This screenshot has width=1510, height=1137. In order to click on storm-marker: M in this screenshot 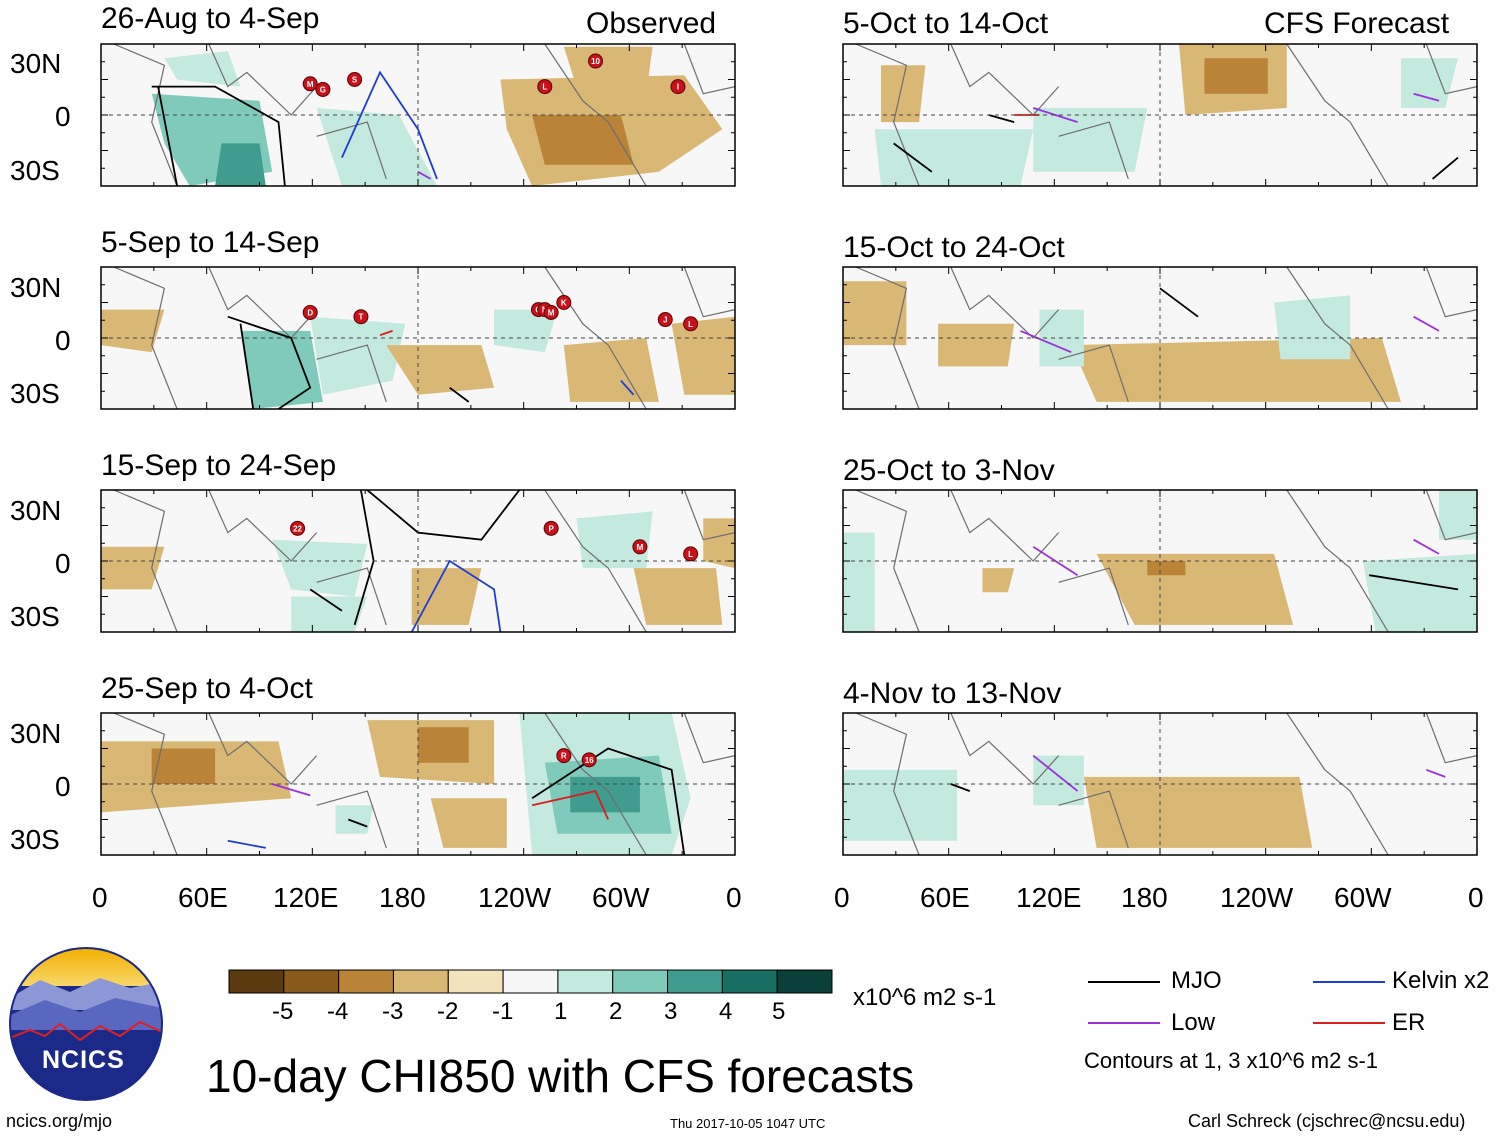, I will do `click(640, 547)`.